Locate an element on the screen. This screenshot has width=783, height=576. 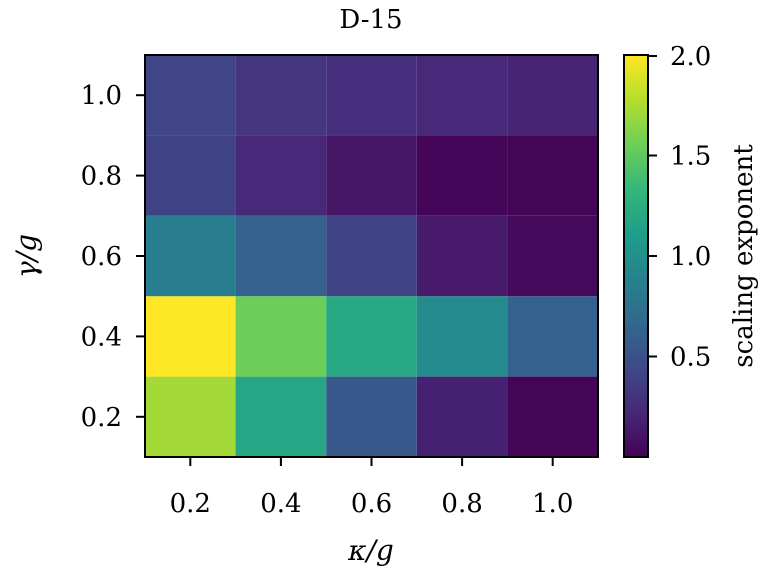
colorbar is located at coordinates (636, 256).